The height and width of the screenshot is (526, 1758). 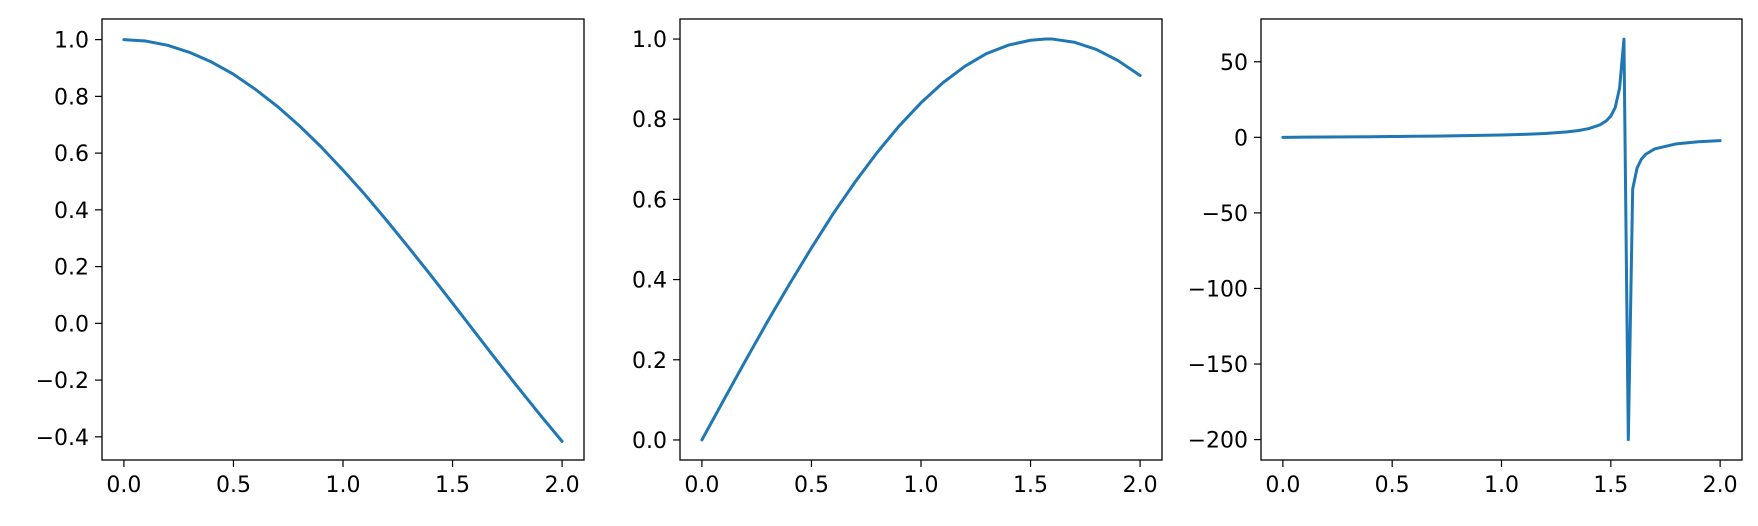 What do you see at coordinates (1241, 138) in the screenshot?
I see `y-tick-label: 0` at bounding box center [1241, 138].